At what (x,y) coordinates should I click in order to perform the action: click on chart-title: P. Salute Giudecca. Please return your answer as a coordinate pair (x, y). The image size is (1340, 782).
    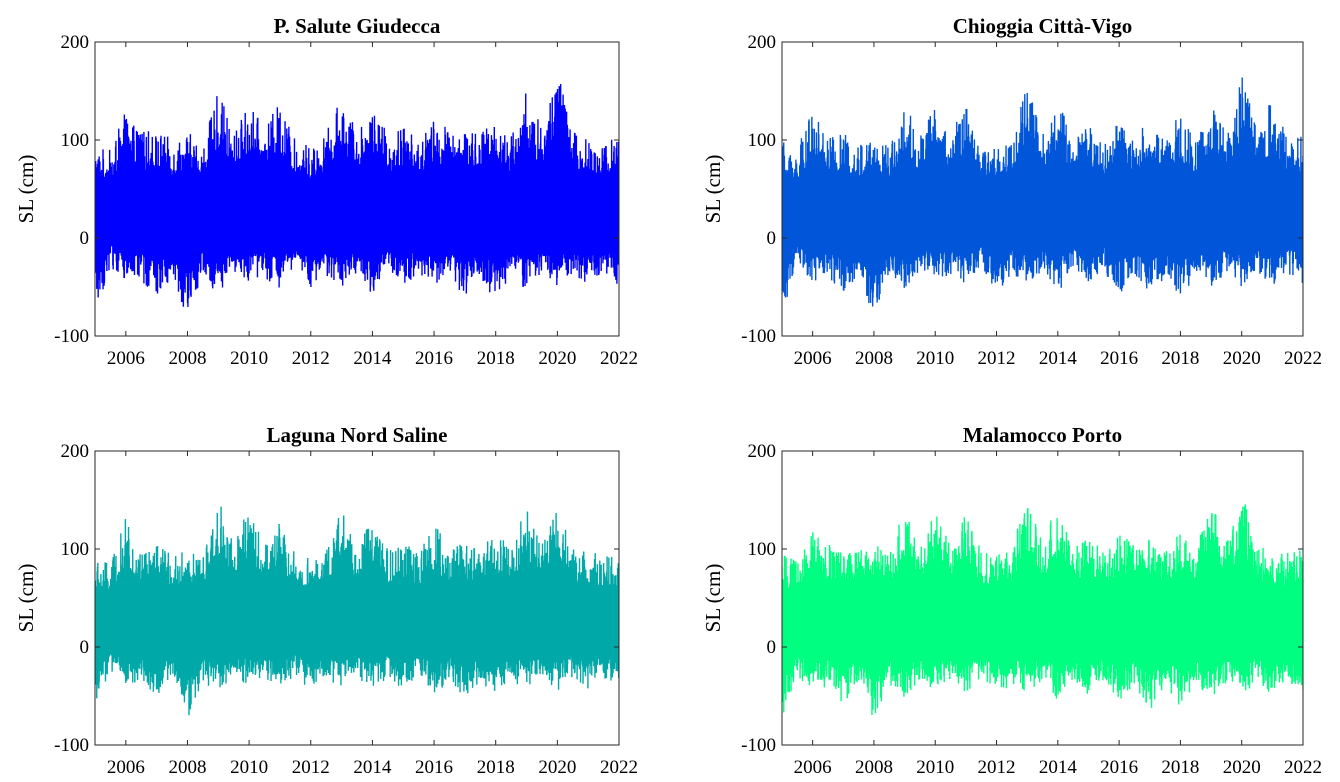
    Looking at the image, I should click on (357, 26).